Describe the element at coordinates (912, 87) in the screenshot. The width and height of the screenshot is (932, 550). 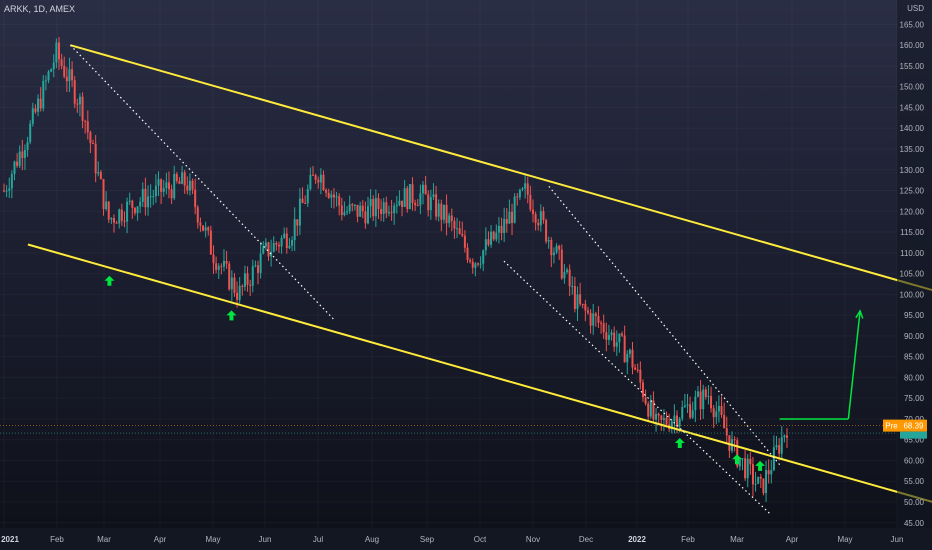
I see `price-tick-label: 150.00` at that location.